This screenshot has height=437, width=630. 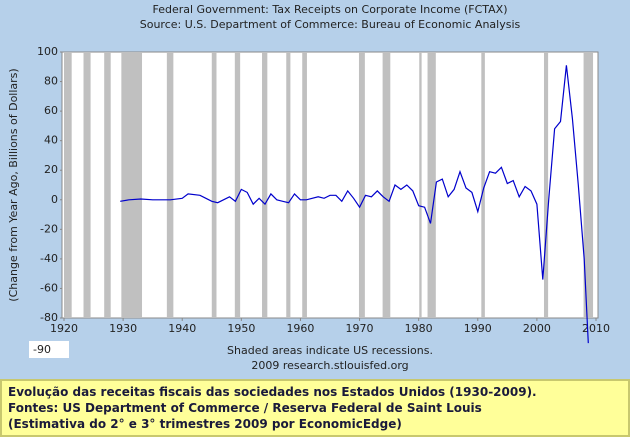 I want to click on x-tick-label: 1930, so click(x=123, y=328).